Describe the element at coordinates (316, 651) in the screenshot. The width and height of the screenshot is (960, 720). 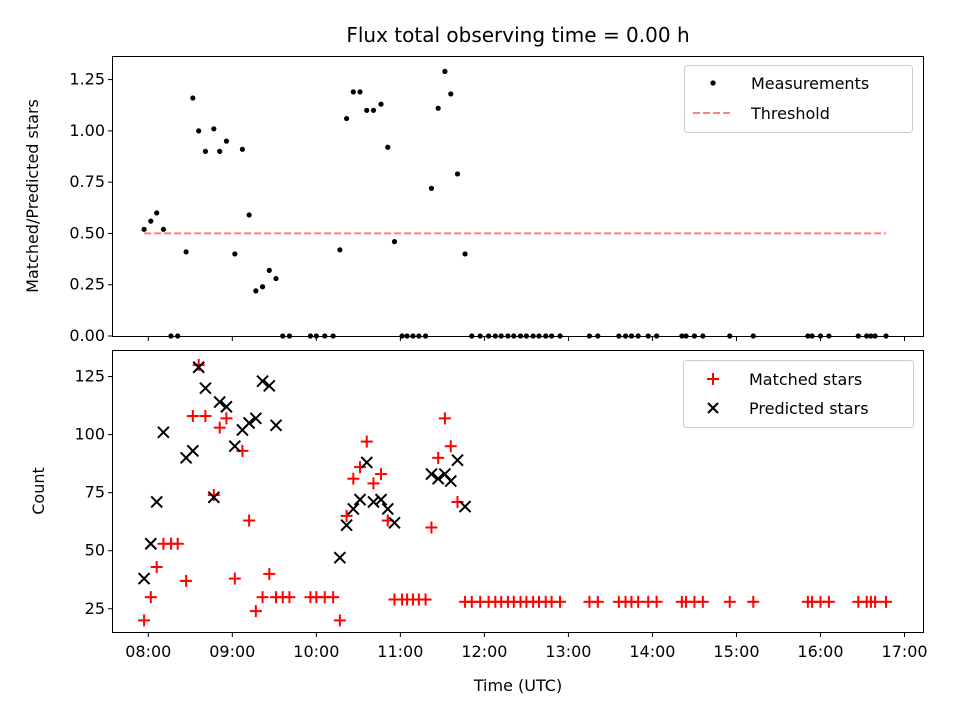
I see `bottom-x-tick-label: 10:00` at that location.